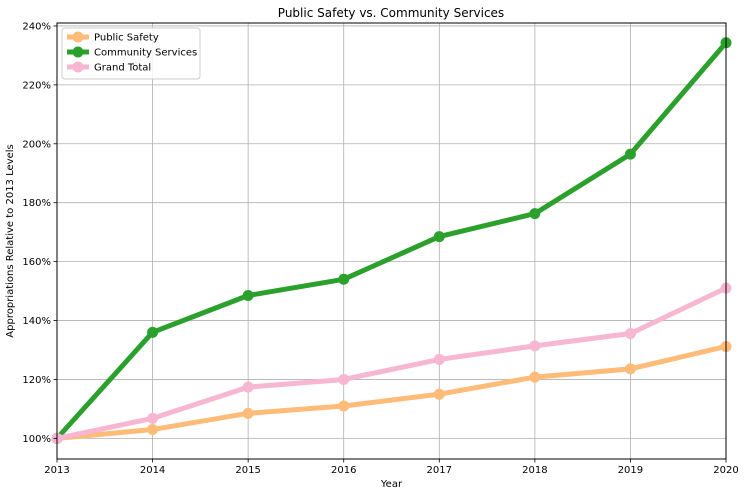 Image resolution: width=746 pixels, height=496 pixels. What do you see at coordinates (145, 53) in the screenshot?
I see `legend-label: Community Services` at bounding box center [145, 53].